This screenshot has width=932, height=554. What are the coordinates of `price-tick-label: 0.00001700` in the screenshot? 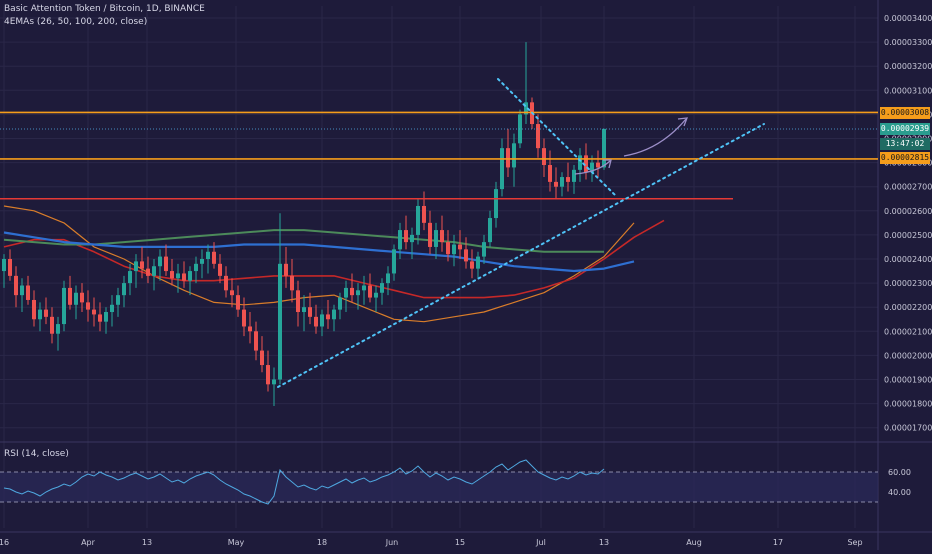 It's located at (908, 428).